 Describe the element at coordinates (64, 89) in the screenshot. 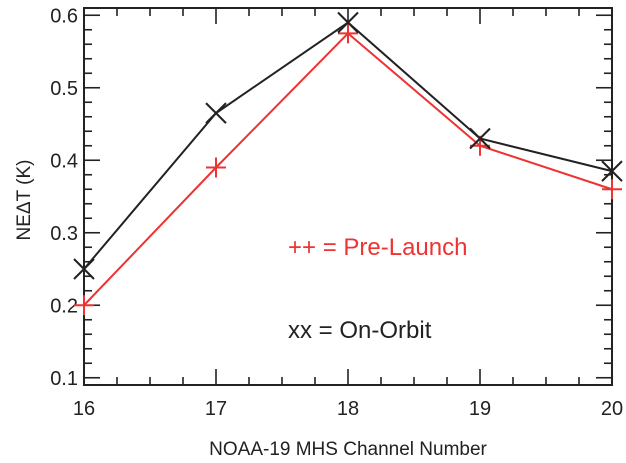

I see `y-tick-label: 0.5` at that location.